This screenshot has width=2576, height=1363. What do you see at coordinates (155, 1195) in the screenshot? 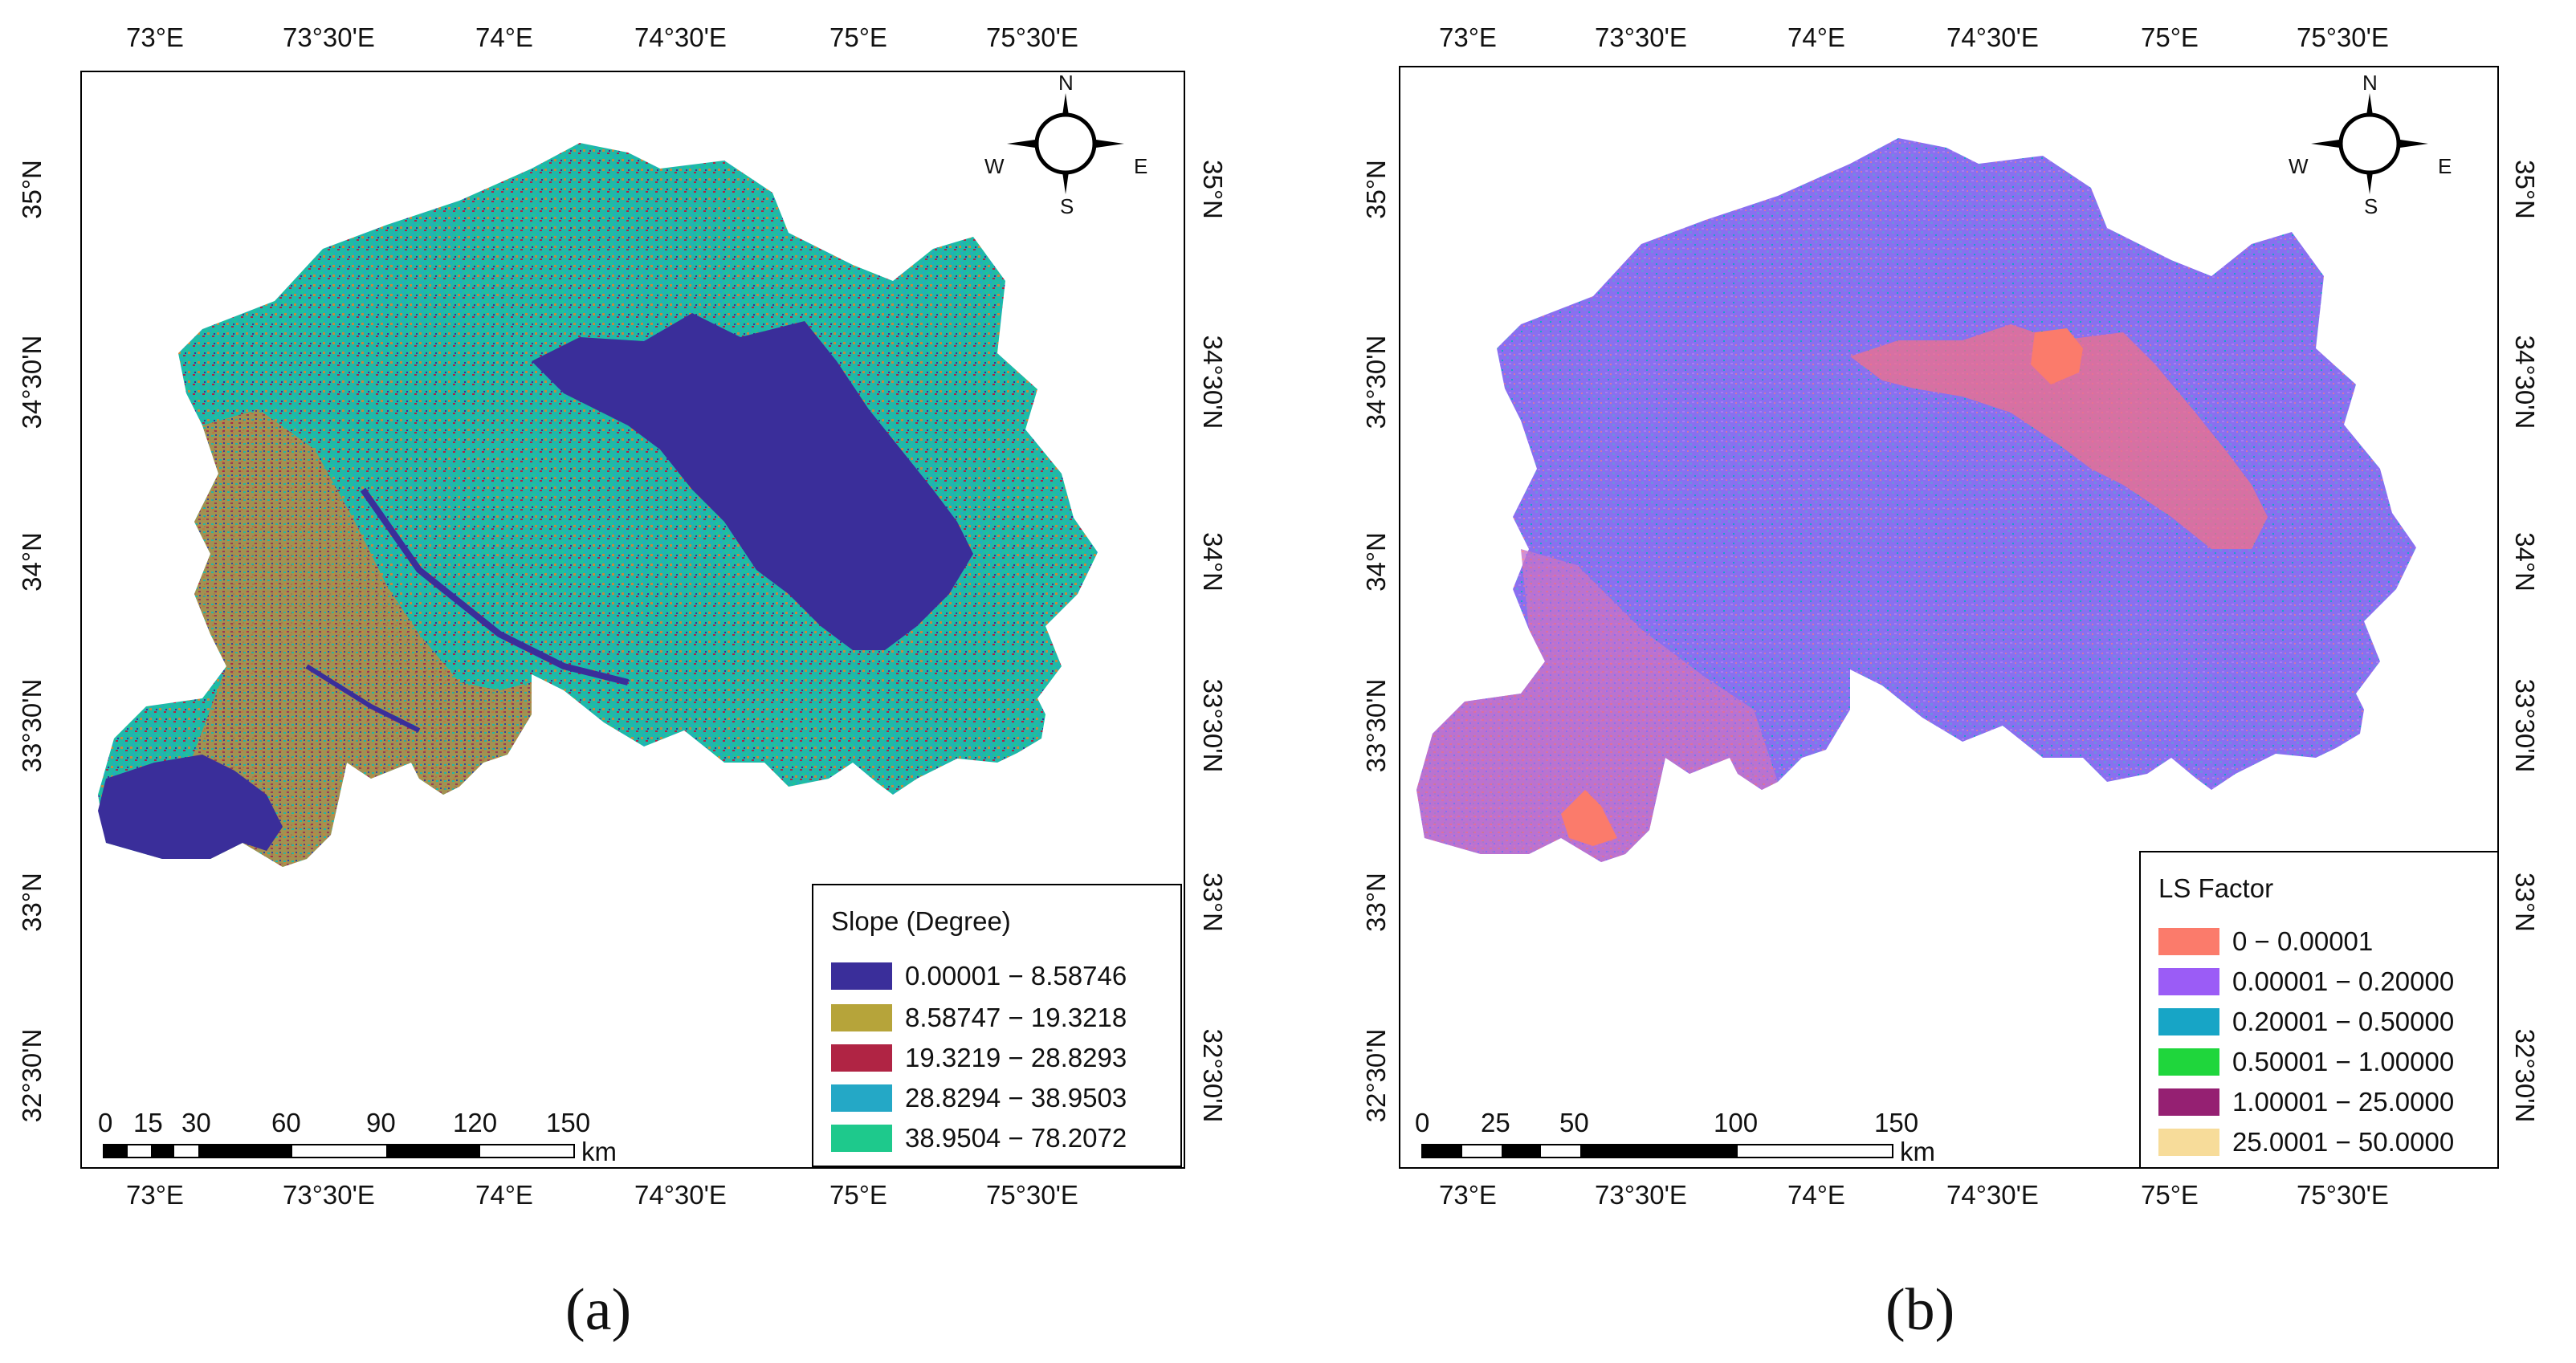
I see `x-tick-bottom: 73°E` at bounding box center [155, 1195].